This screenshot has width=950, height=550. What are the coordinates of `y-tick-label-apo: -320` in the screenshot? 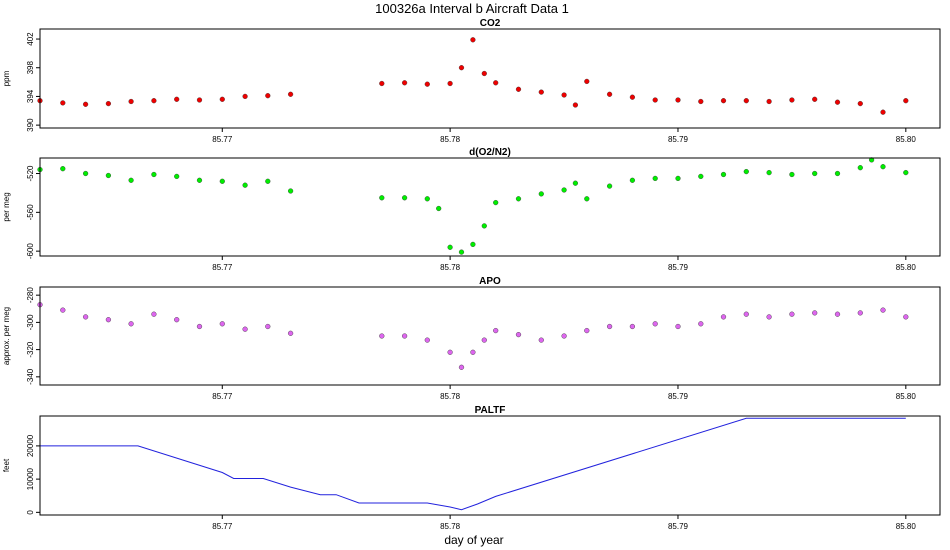 It's located at (30, 349).